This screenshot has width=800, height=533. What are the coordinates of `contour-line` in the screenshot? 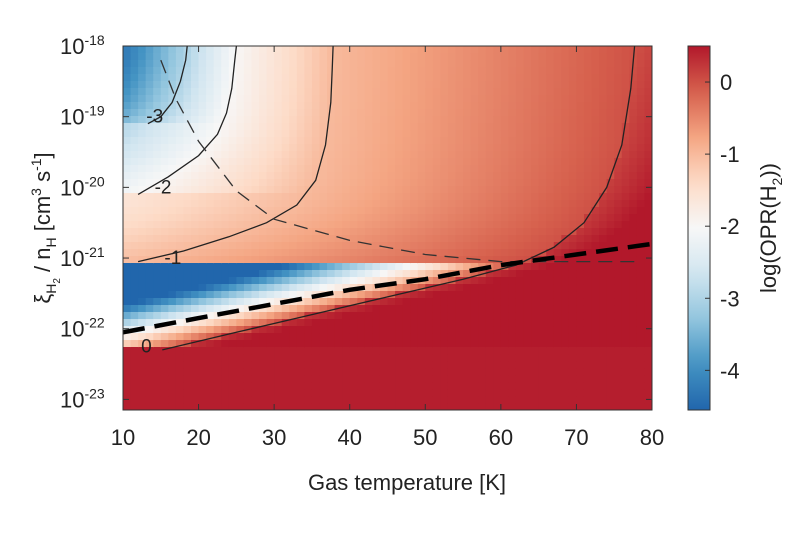 It's located at (187, 120).